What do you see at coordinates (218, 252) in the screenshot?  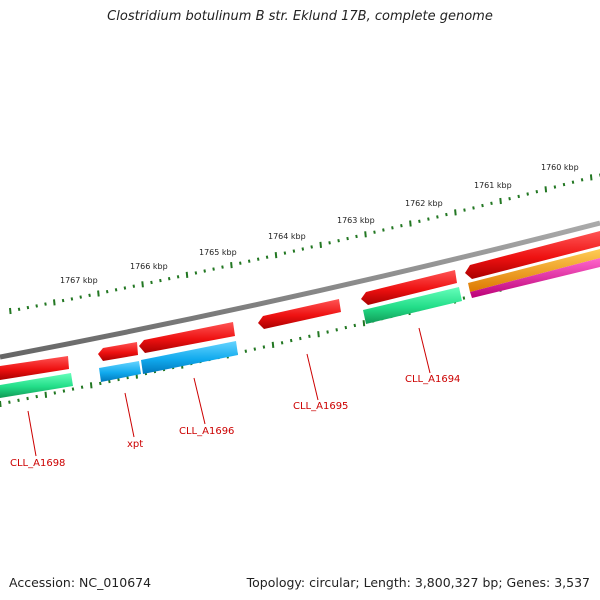 I see `scale-label: 1765 kbp` at bounding box center [218, 252].